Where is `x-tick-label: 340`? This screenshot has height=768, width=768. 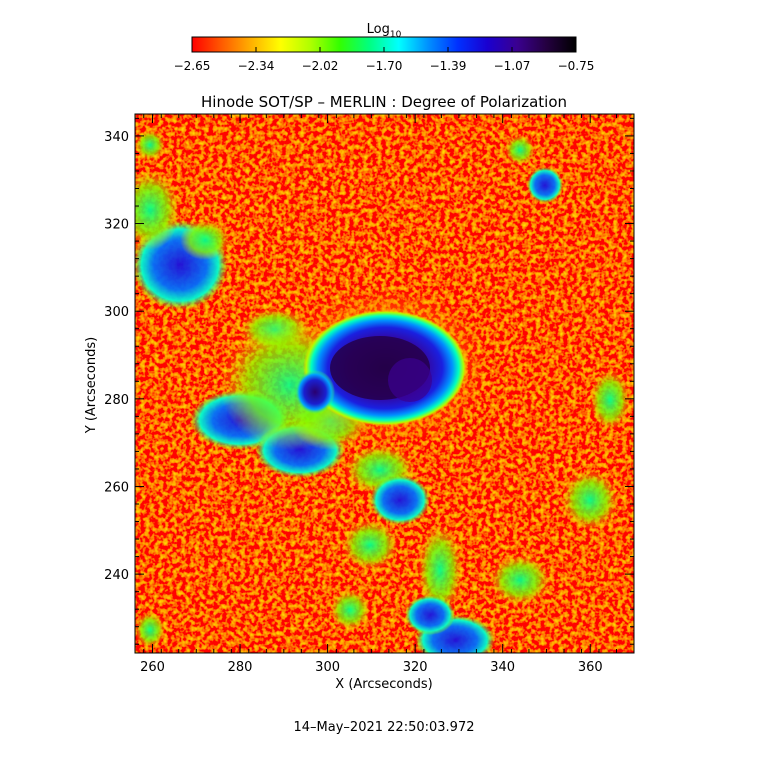
x-tick-label: 340 is located at coordinates (502, 667).